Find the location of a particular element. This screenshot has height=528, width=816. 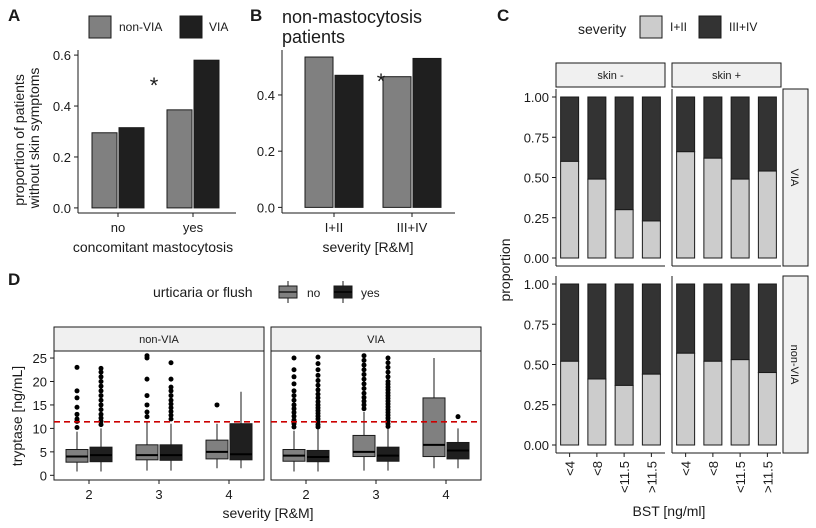

legend-label-nonvia: non-VIA is located at coordinates (140, 27).